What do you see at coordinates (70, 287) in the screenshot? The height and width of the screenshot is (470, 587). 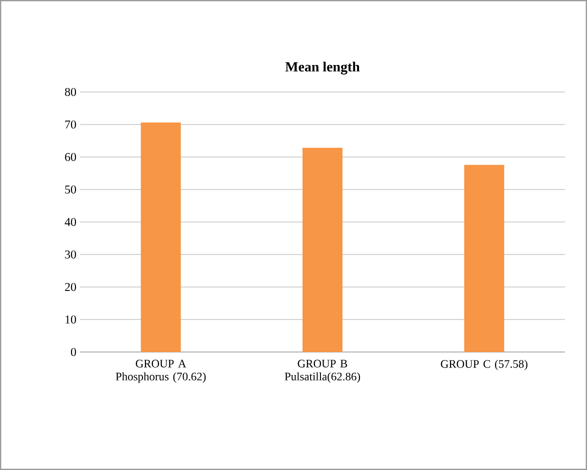 I see `y-tick-label: 20` at bounding box center [70, 287].